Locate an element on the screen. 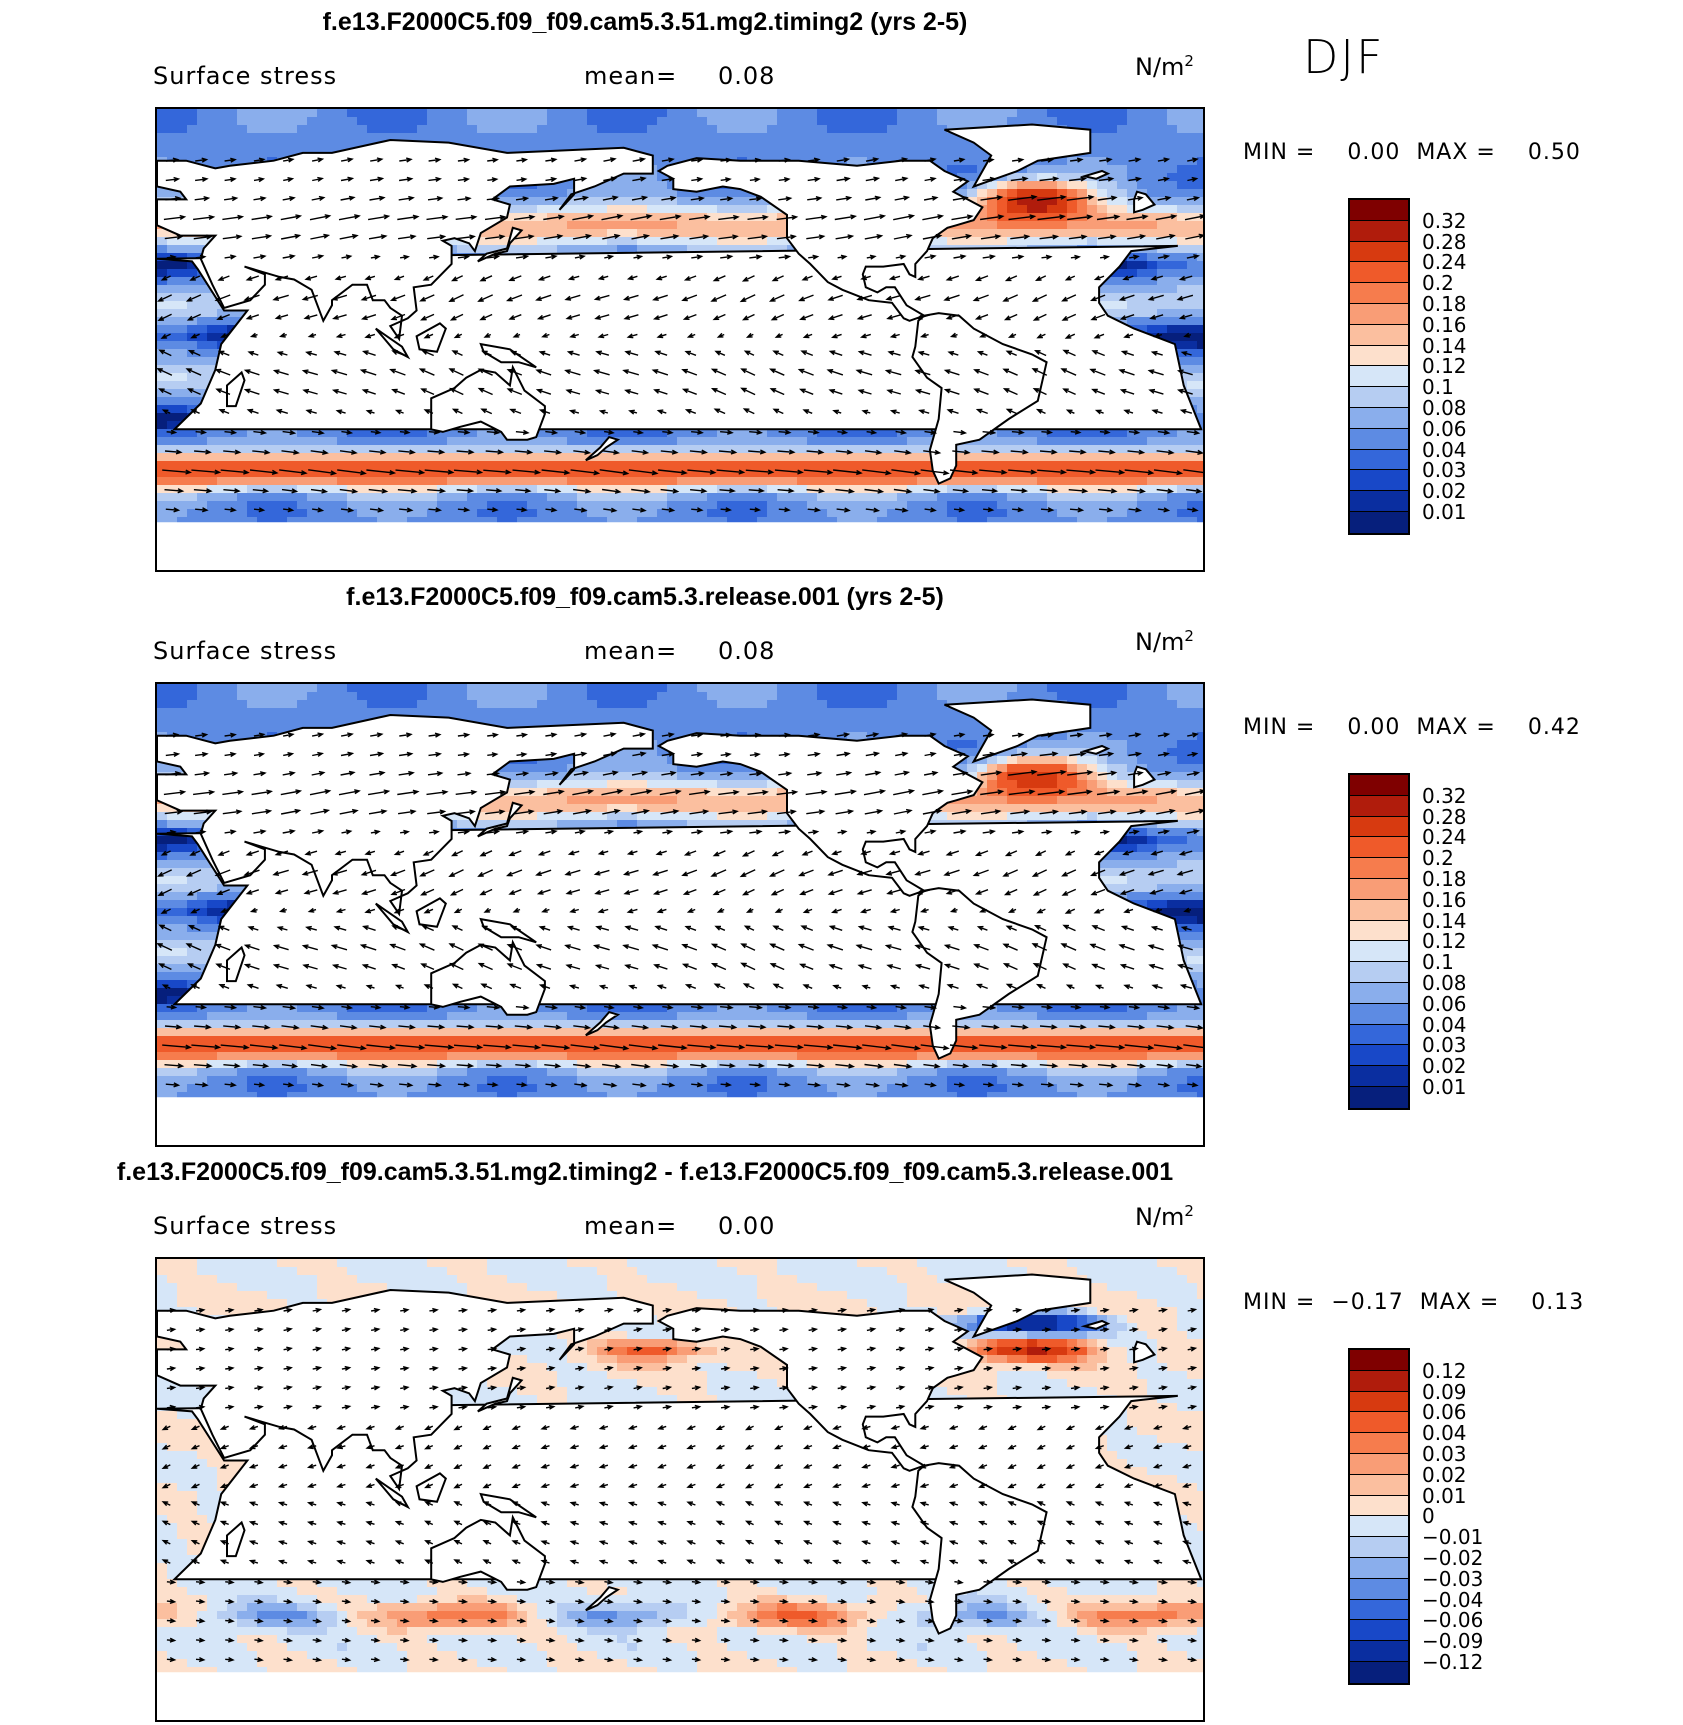 The height and width of the screenshot is (1725, 1683). max-value: 0.13 is located at coordinates (1557, 1302).